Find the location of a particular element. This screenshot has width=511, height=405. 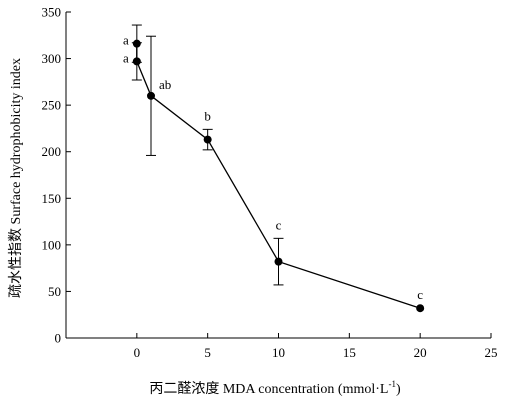

x-tick-label: 25 is located at coordinates (491, 352).